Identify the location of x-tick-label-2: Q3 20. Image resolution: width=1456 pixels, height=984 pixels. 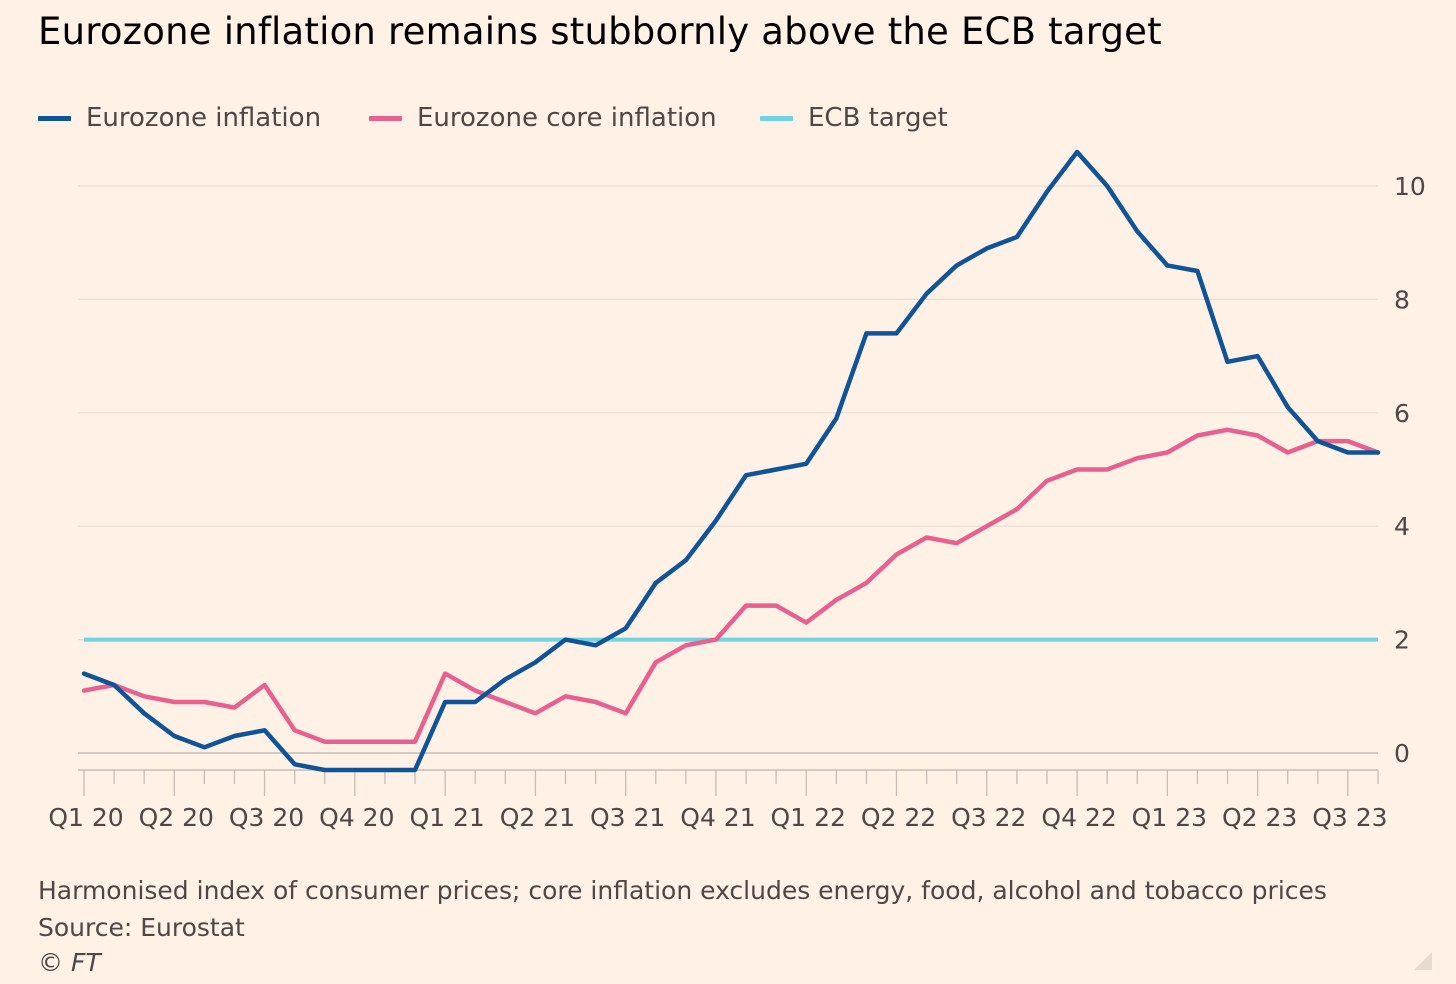
(266, 817).